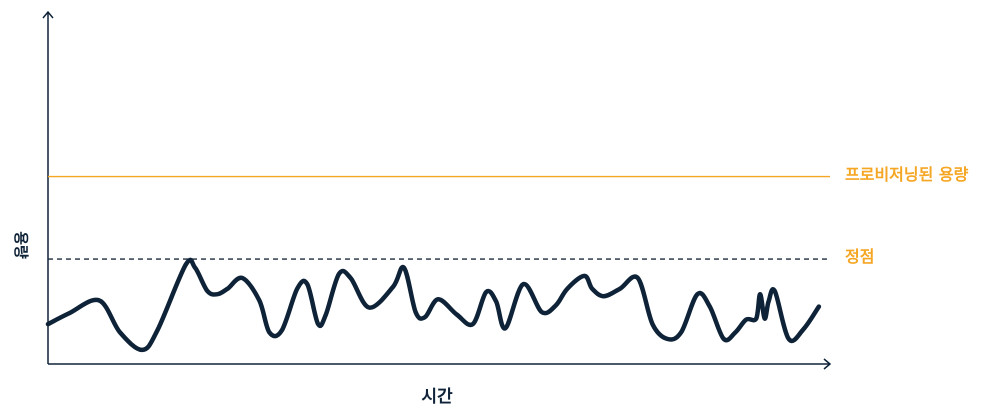 The height and width of the screenshot is (408, 987). What do you see at coordinates (827, 364) in the screenshot?
I see `x-axis-arrow` at bounding box center [827, 364].